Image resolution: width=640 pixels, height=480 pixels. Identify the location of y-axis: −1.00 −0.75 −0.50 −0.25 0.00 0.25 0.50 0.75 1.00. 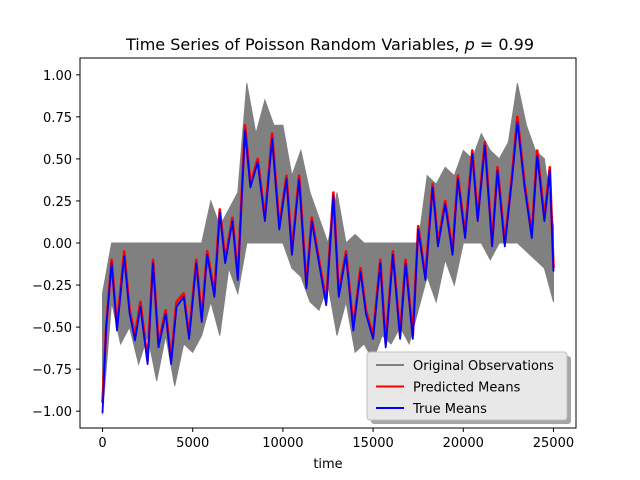
(56, 244).